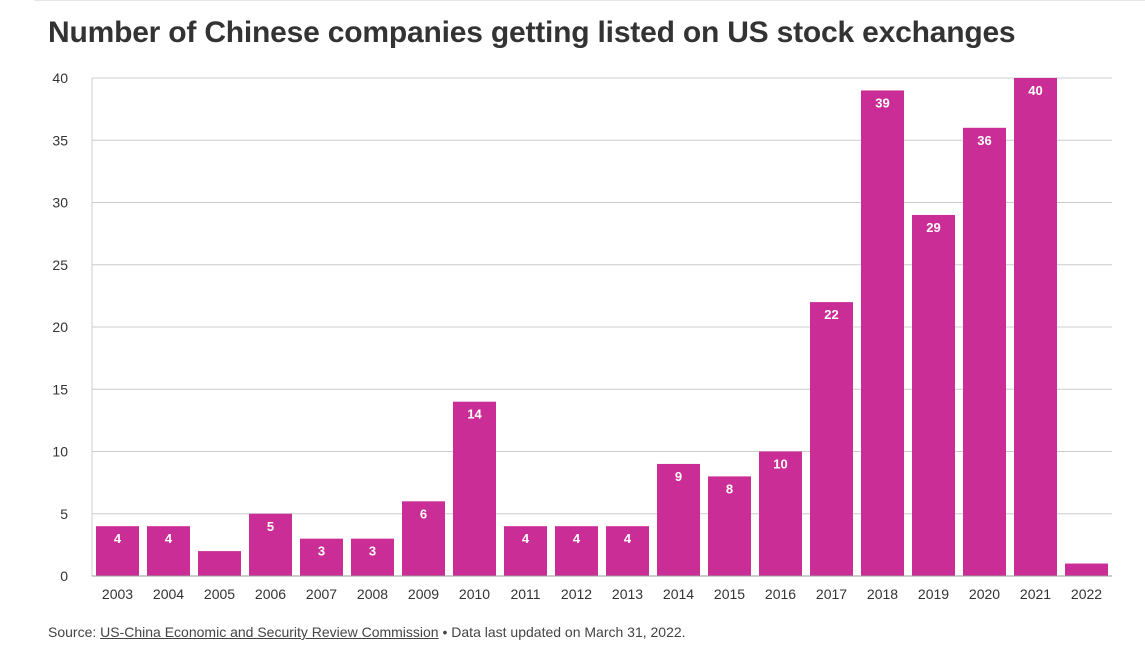 The image size is (1145, 667). What do you see at coordinates (423, 513) in the screenshot?
I see `data-label: 6` at bounding box center [423, 513].